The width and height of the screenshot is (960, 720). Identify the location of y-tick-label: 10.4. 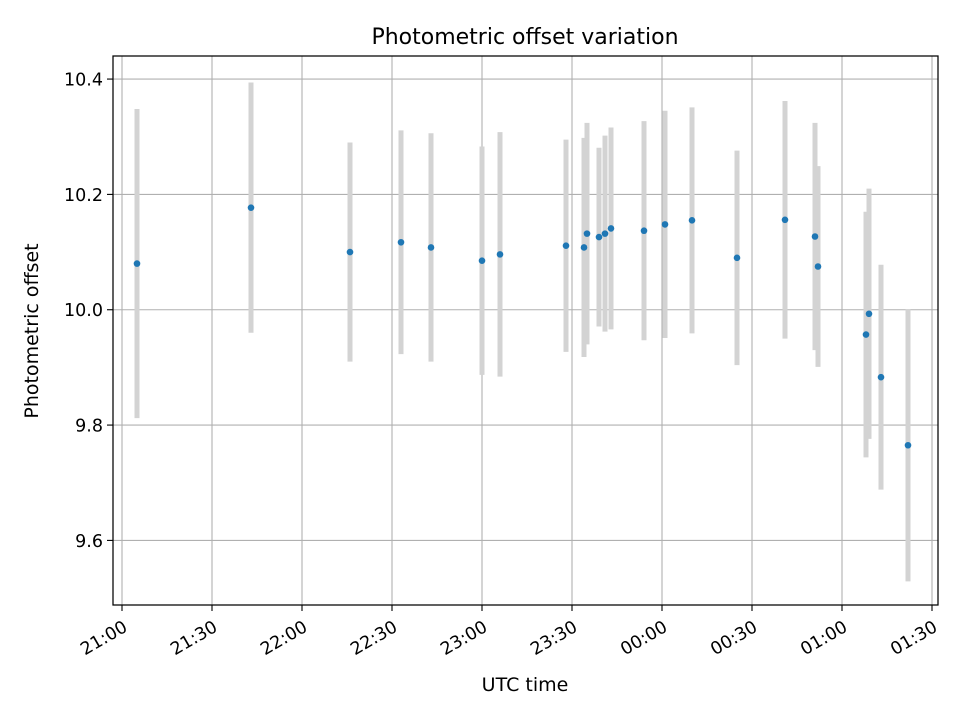
(83, 81).